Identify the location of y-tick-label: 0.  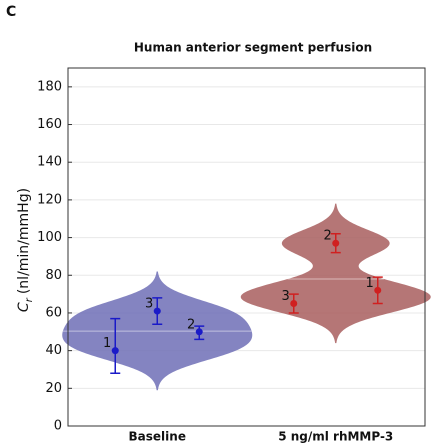
(58, 426).